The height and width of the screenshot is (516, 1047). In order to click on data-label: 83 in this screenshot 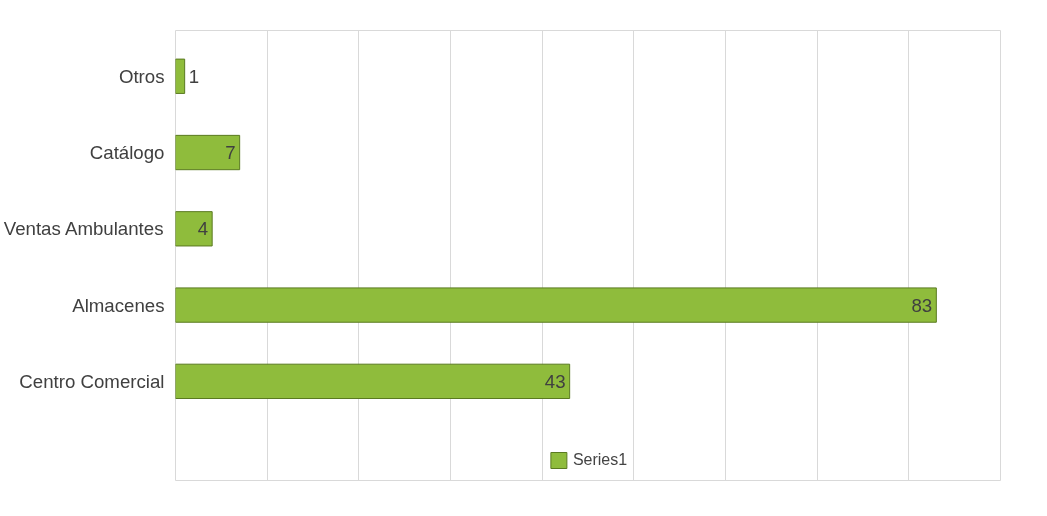, I will do `click(922, 305)`.